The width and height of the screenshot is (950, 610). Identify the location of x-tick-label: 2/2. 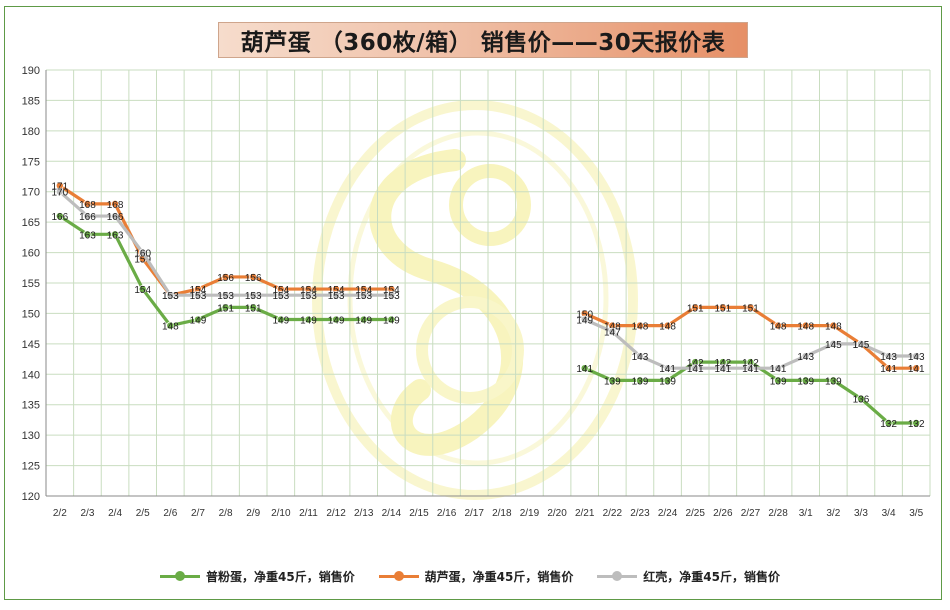
(60, 513).